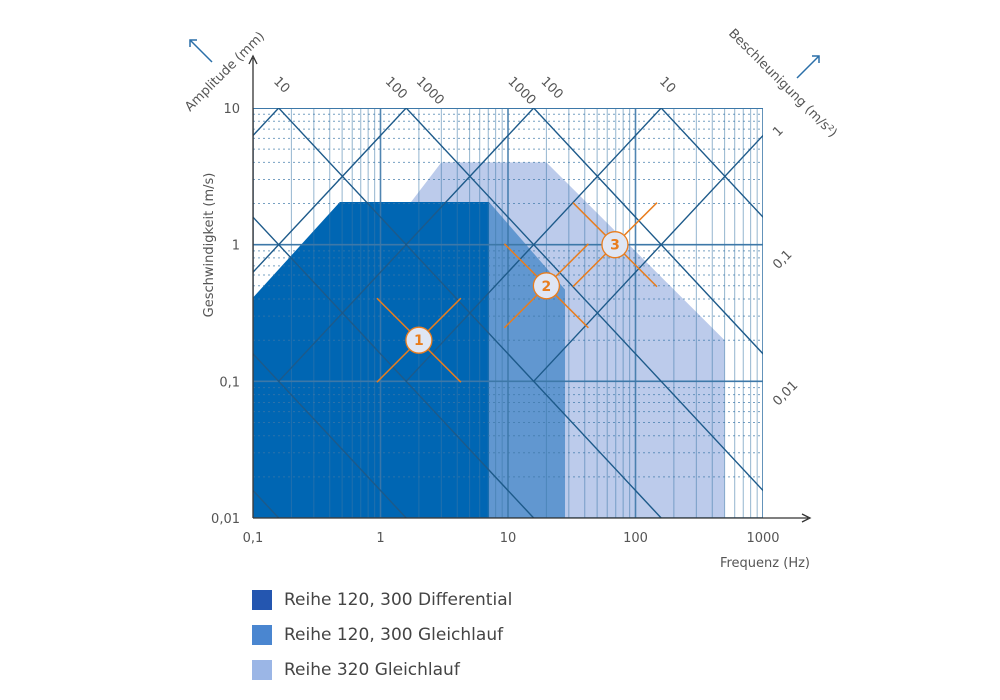 The image size is (1000, 700). I want to click on legend-label: Reihe 320 Gleichlauf, so click(372, 669).